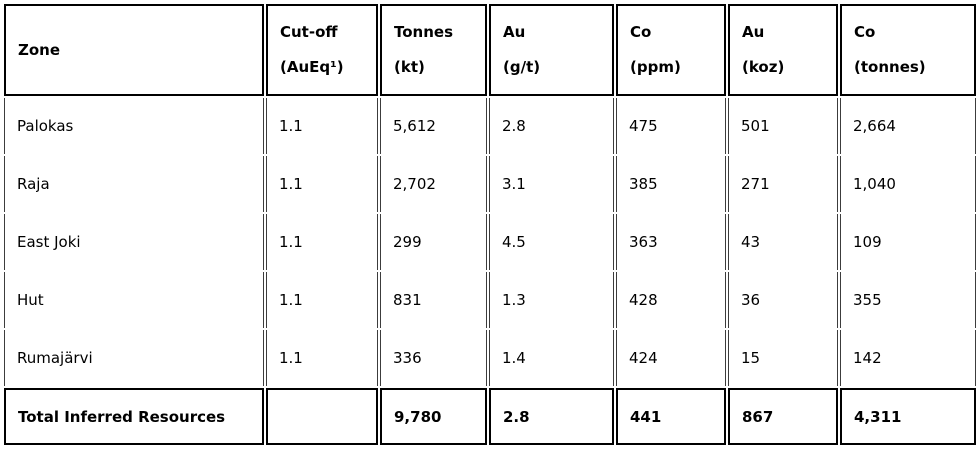 This screenshot has width=980, height=449. I want to click on cell-au-koz: 36, so click(783, 300).